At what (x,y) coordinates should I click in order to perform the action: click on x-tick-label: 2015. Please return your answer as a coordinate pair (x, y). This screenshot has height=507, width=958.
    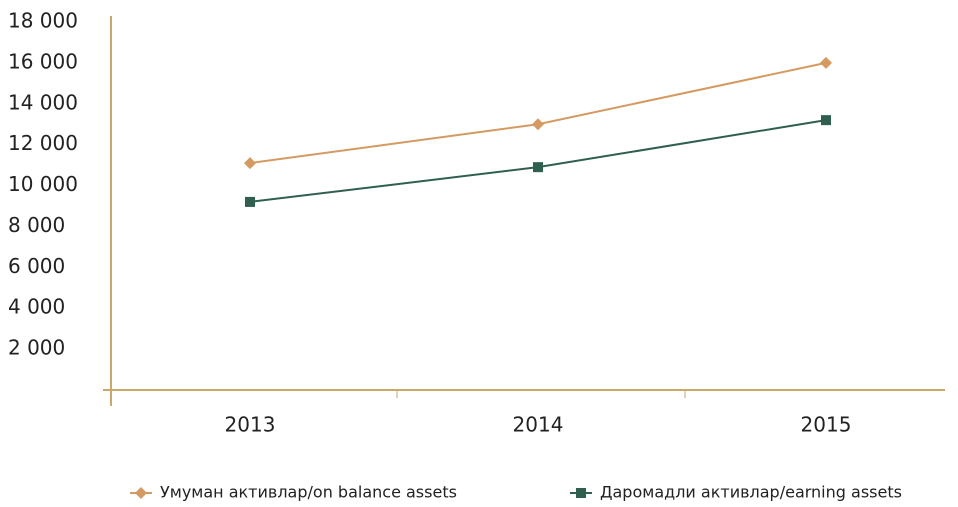
    Looking at the image, I should click on (826, 425).